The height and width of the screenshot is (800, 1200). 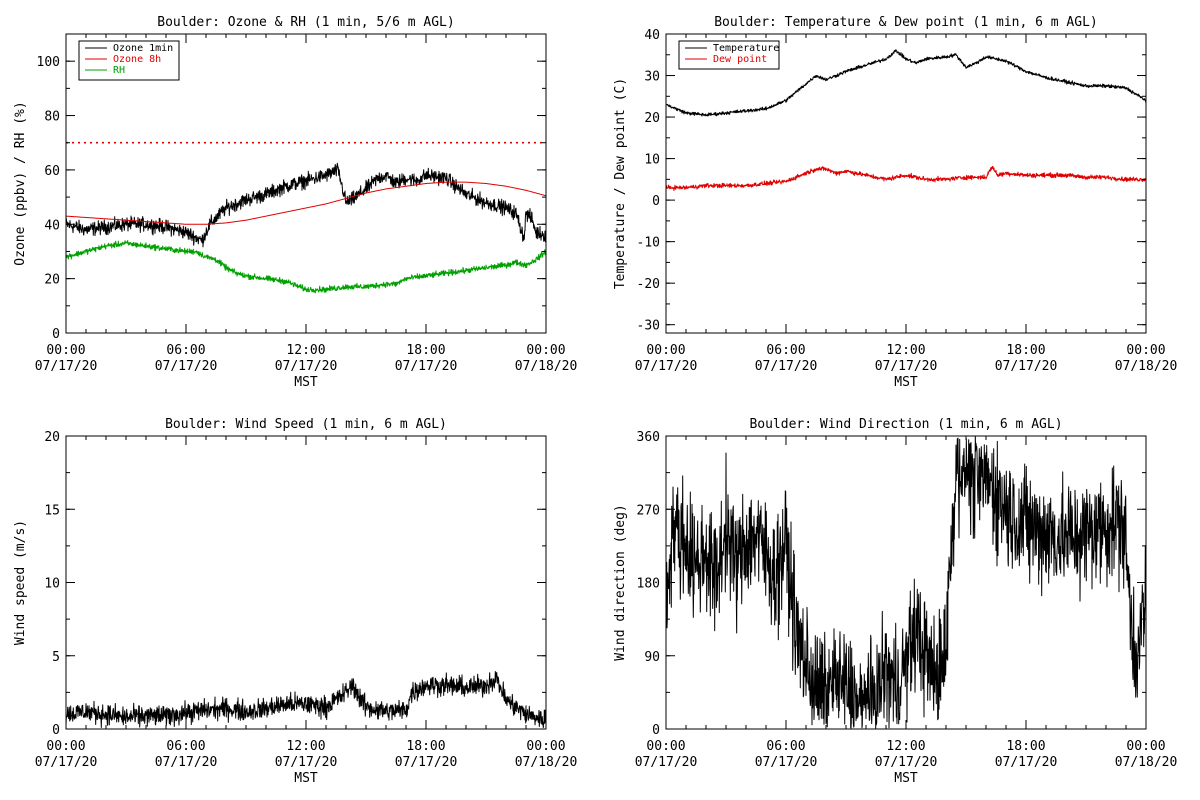 I want to click on y-tick-label: -20, so click(x=648, y=284).